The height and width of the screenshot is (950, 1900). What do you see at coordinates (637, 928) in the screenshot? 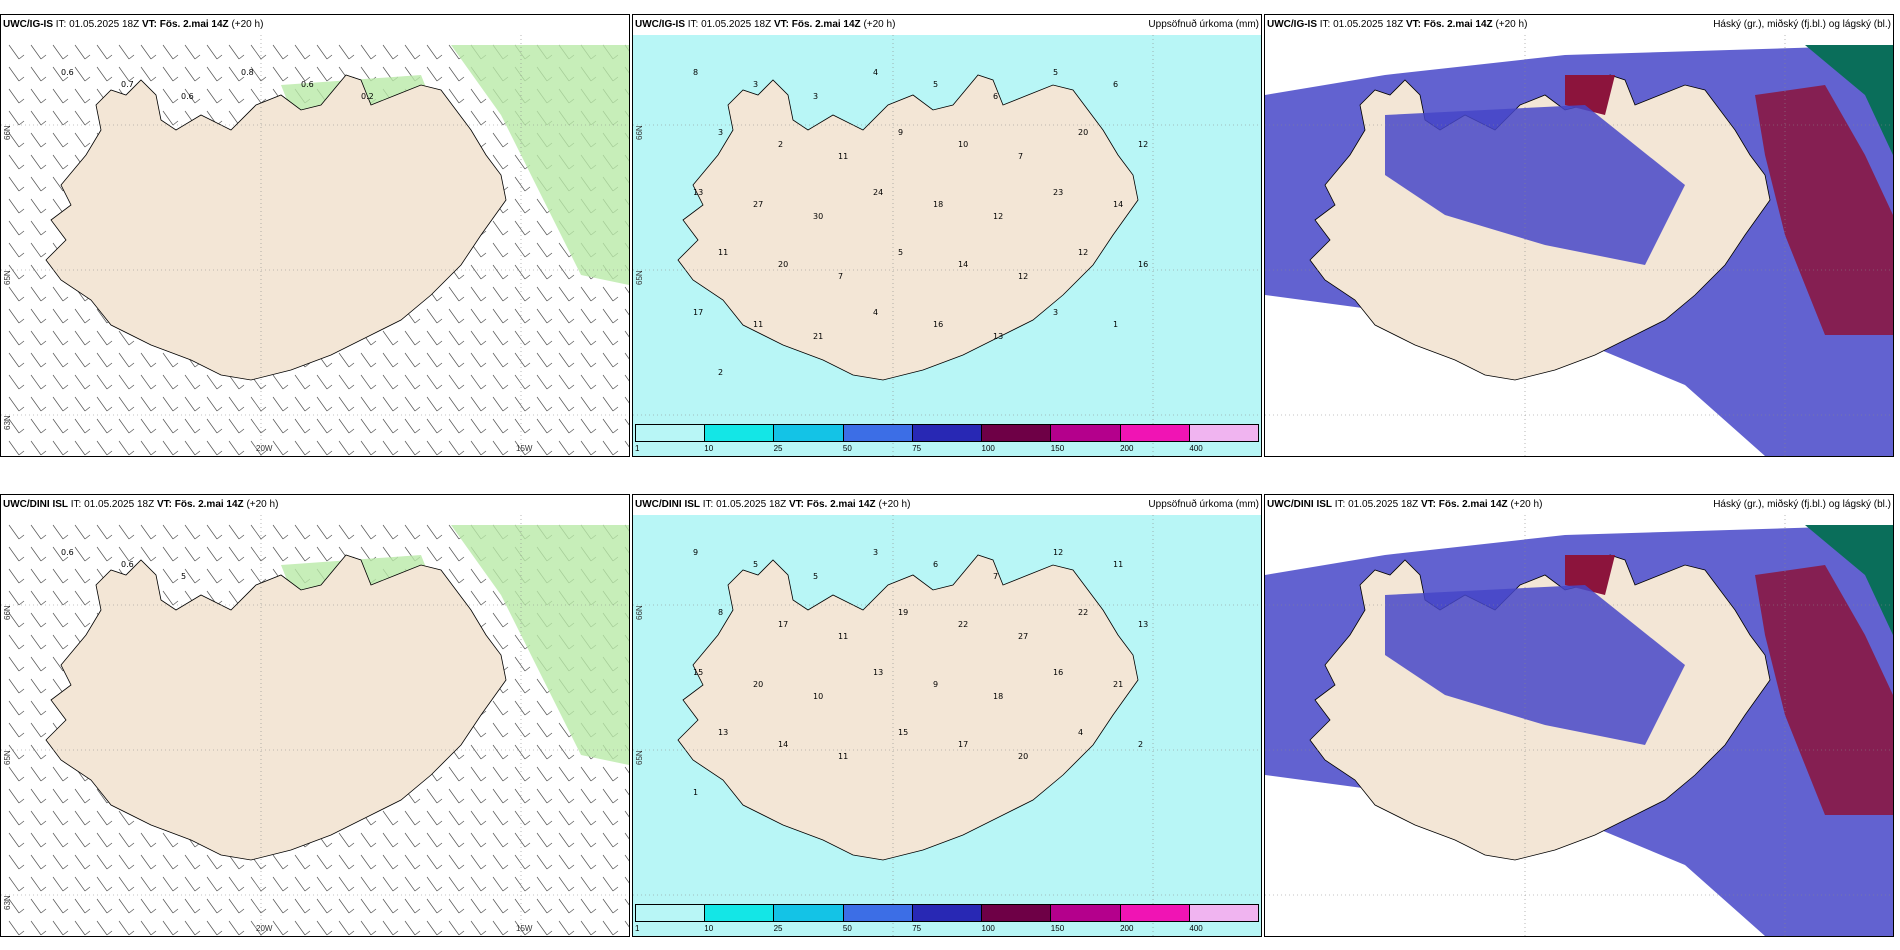
I see `colorbar-tick: 1` at bounding box center [637, 928].